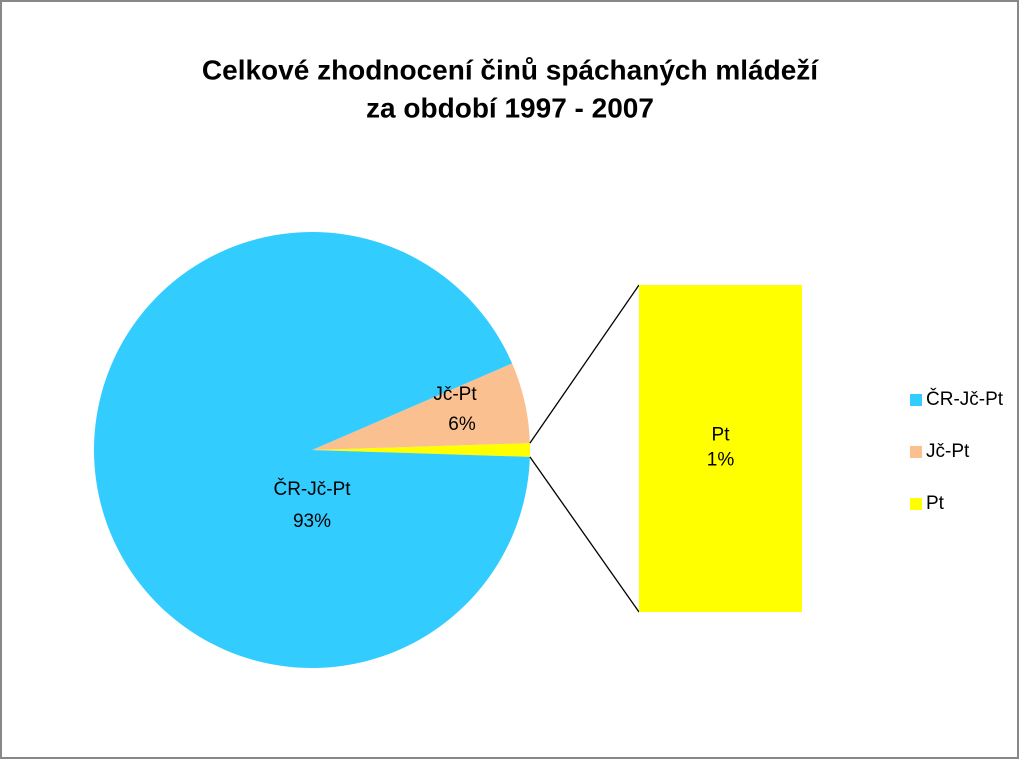  Describe the element at coordinates (721, 435) in the screenshot. I see `data-label: Pt` at that location.